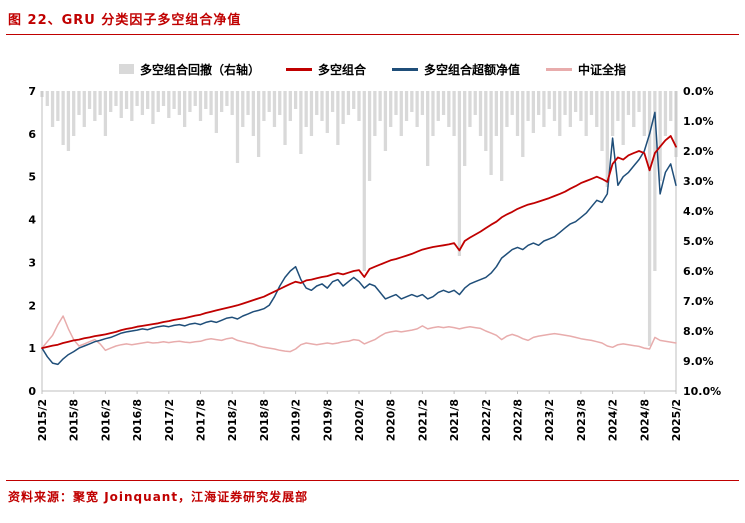 The width and height of the screenshot is (745, 523). I want to click on legend-label: 中证全指, so click(602, 69).